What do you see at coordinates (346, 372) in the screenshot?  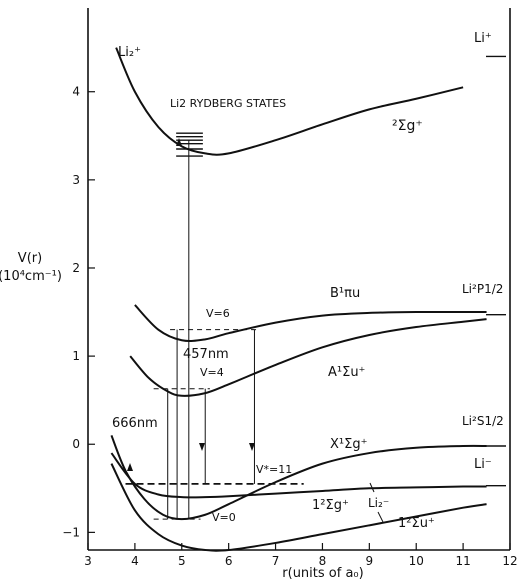 I see `label-a-state: A¹Σu⁺` at bounding box center [346, 372].